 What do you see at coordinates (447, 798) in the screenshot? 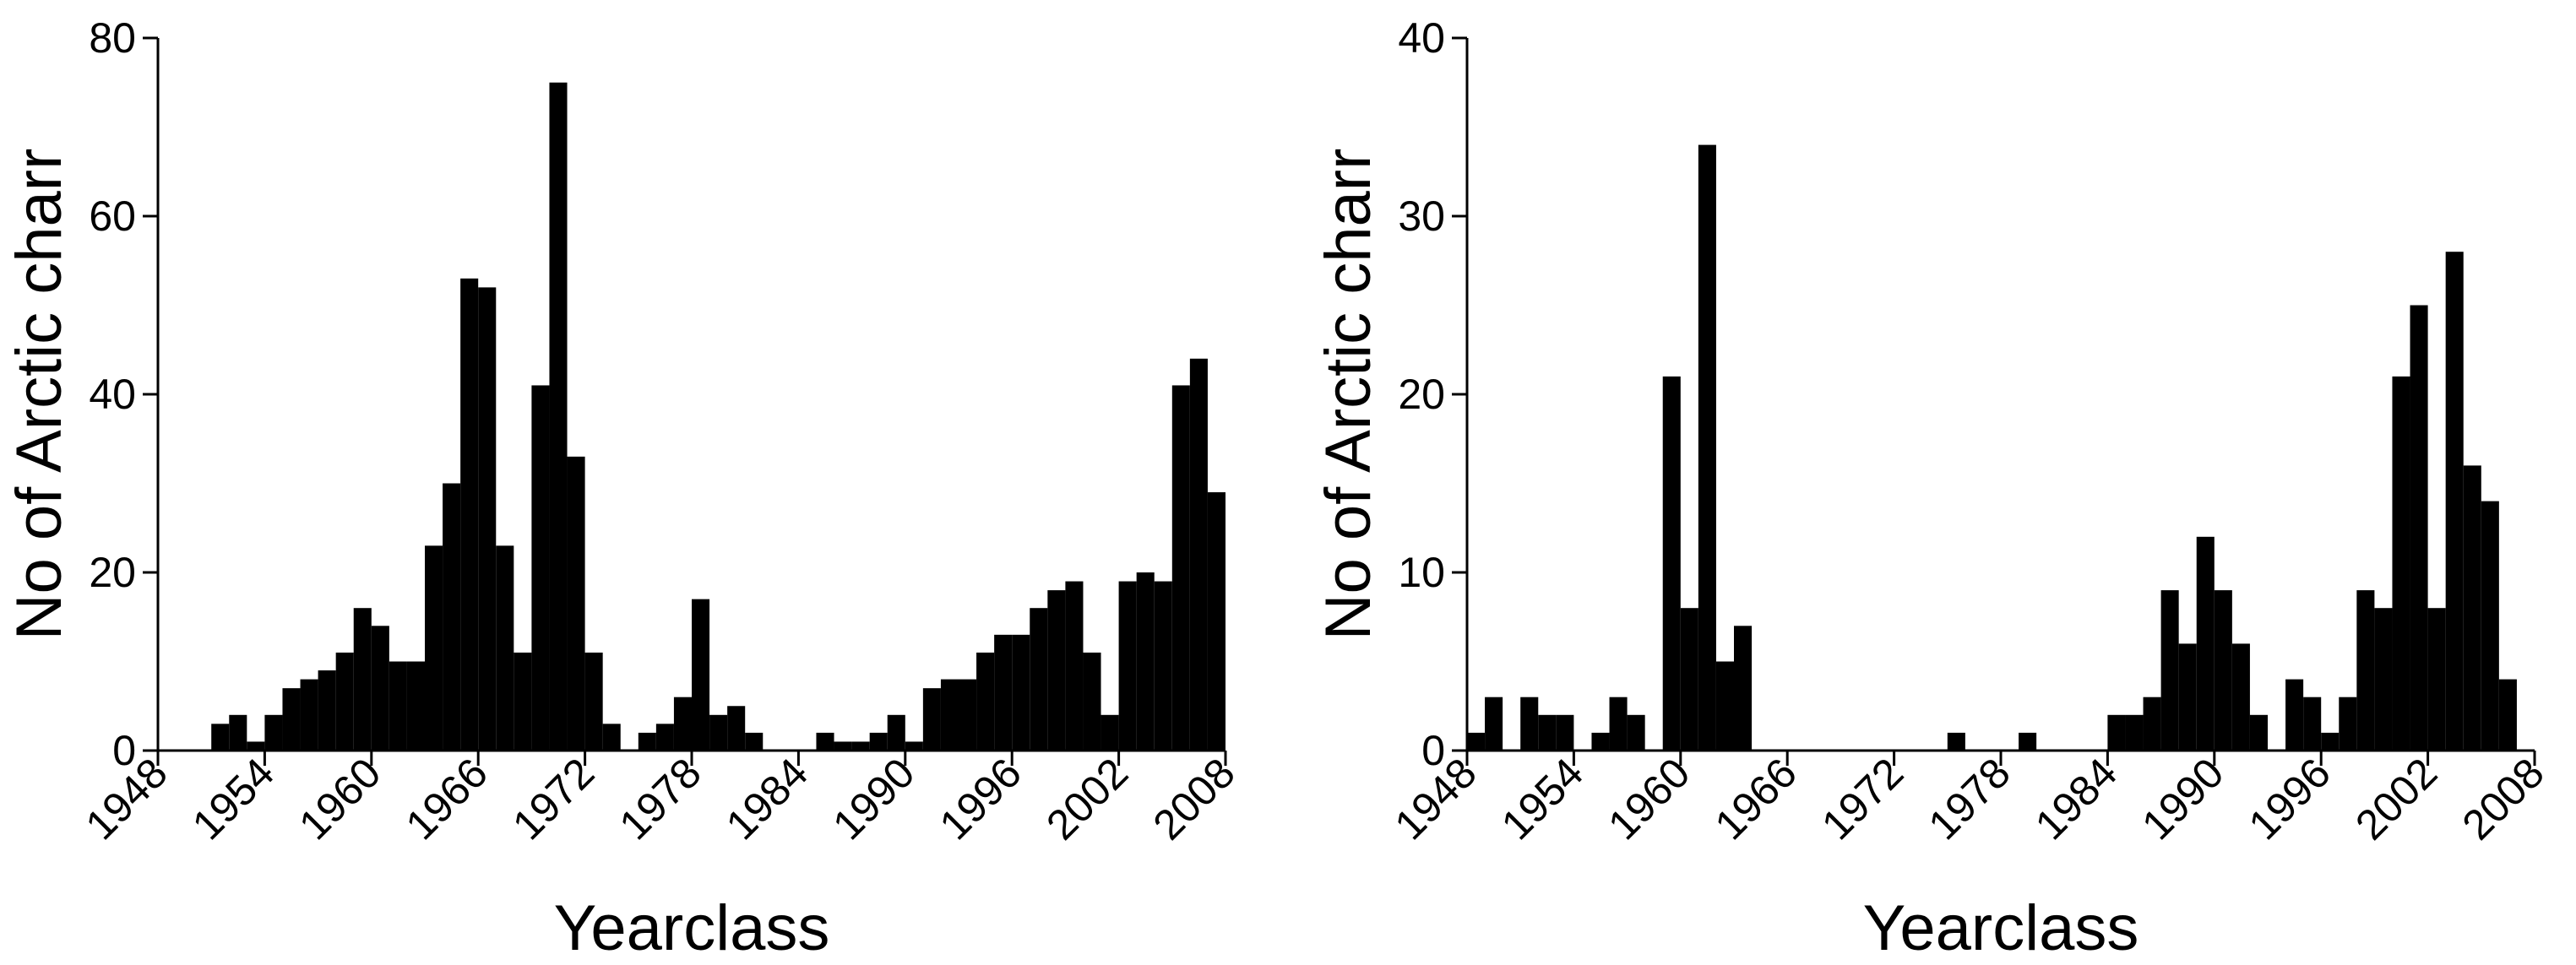
I see `x-tick-label: 1966` at bounding box center [447, 798].